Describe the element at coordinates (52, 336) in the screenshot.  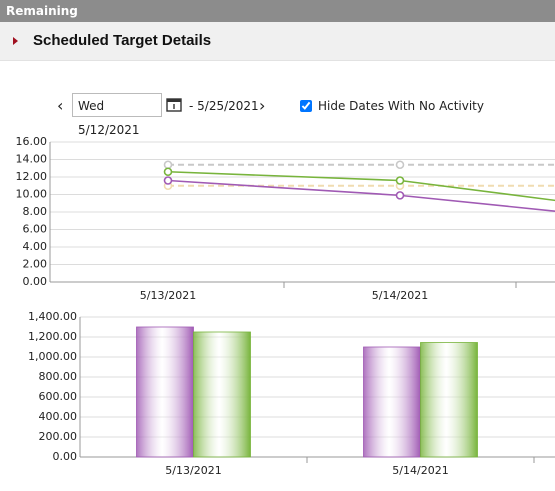
I see `y-tick-label: 1,200.00` at that location.